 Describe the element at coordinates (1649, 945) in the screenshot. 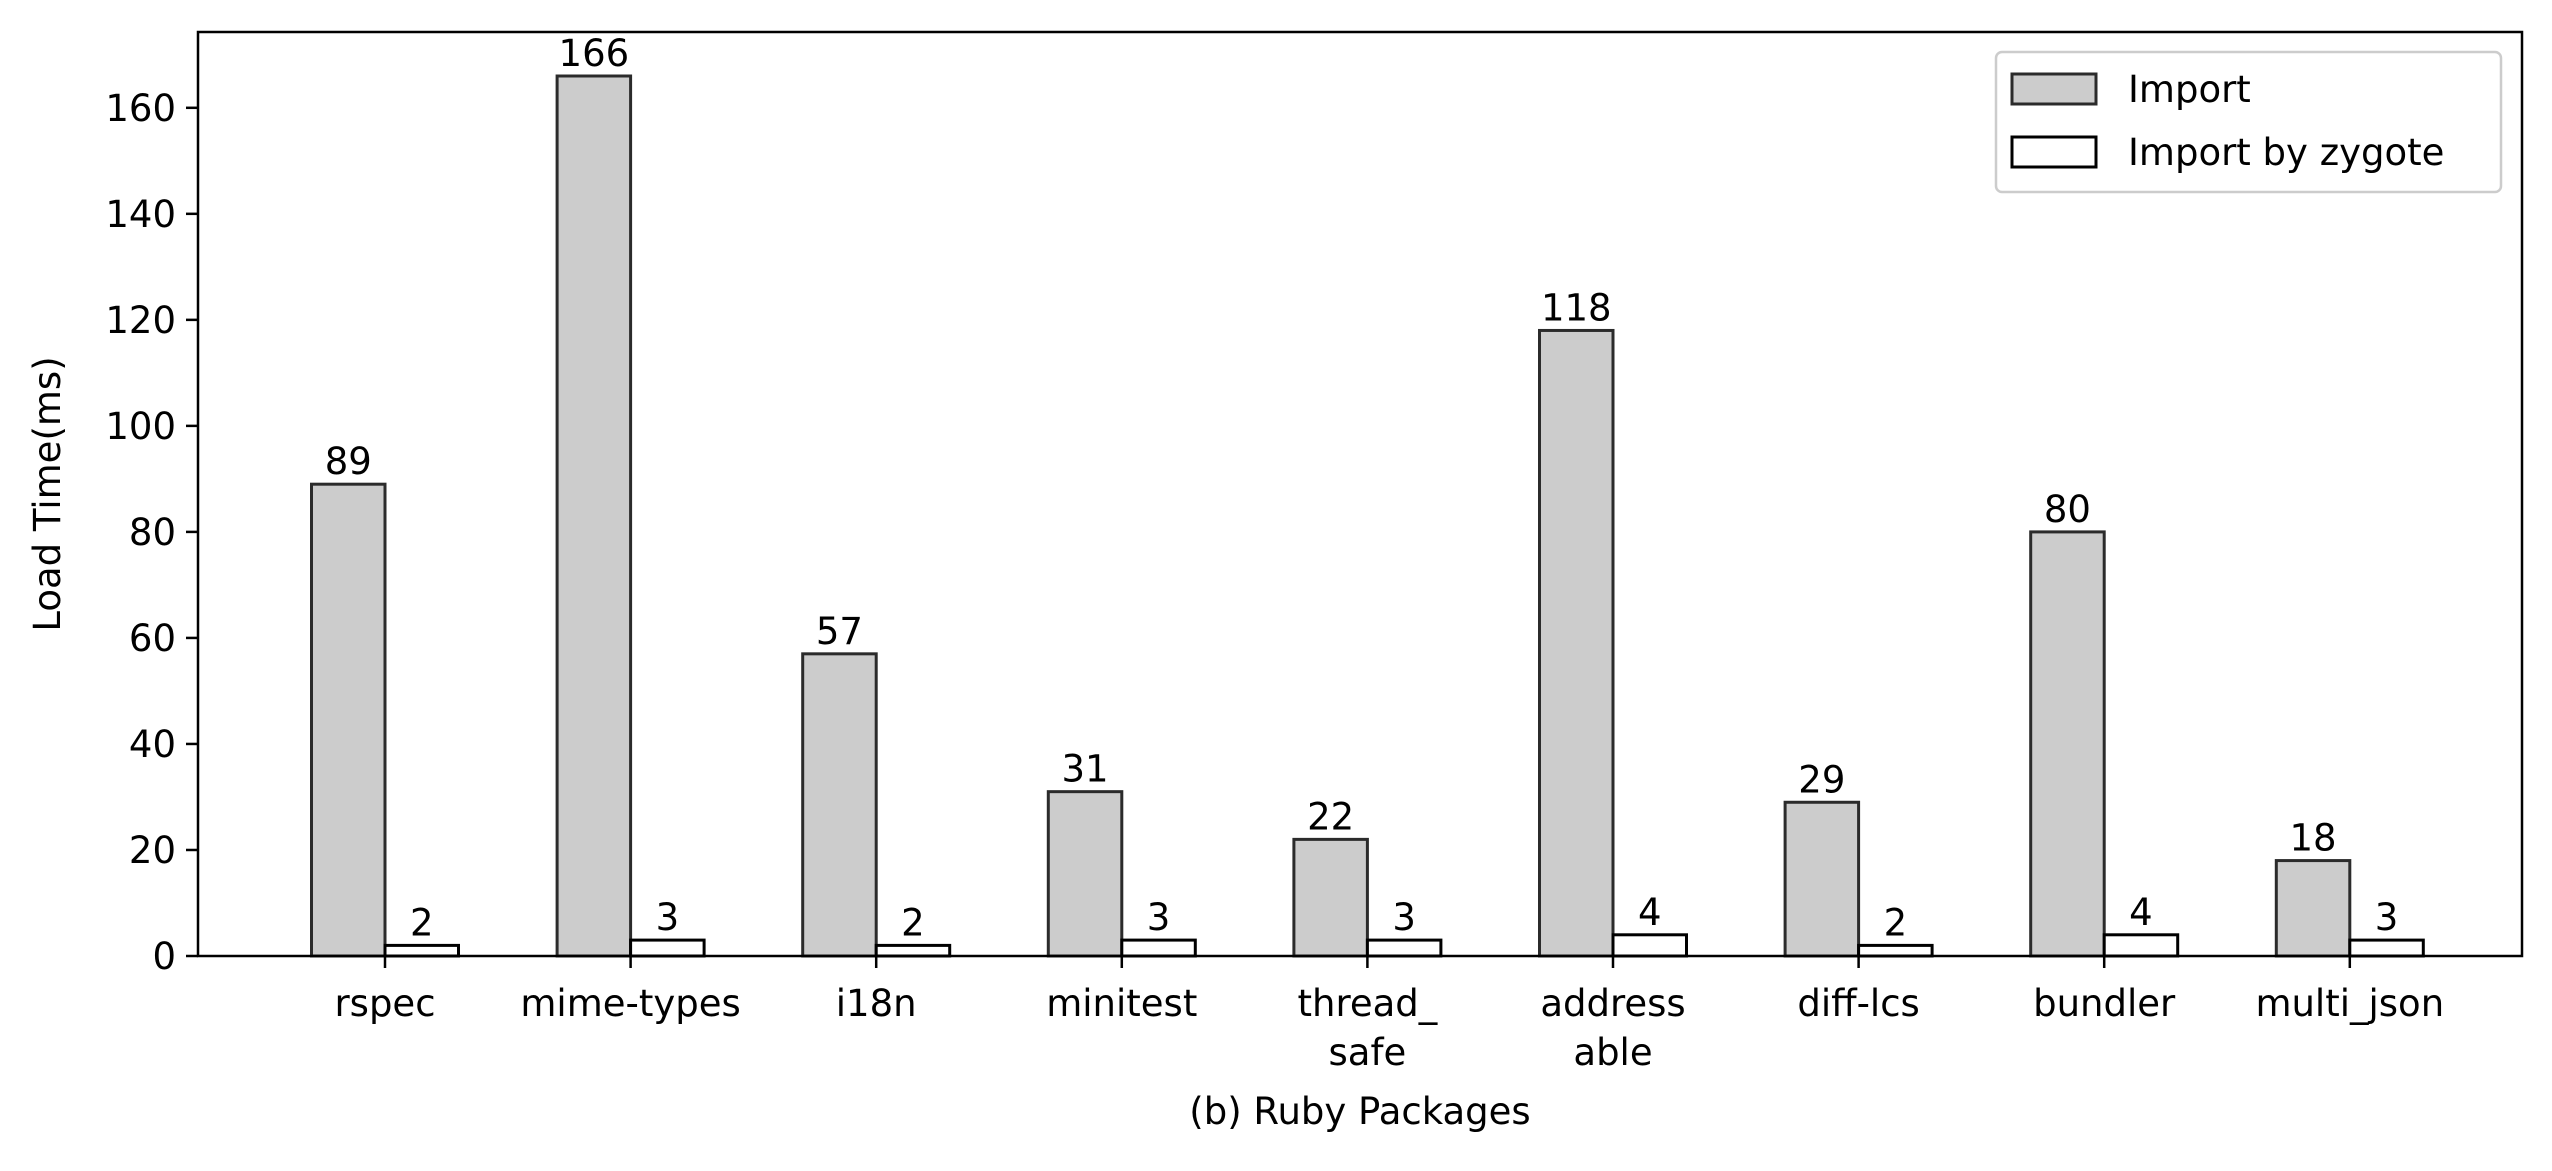

I see `bar-import-by-zygote-addressable` at that location.